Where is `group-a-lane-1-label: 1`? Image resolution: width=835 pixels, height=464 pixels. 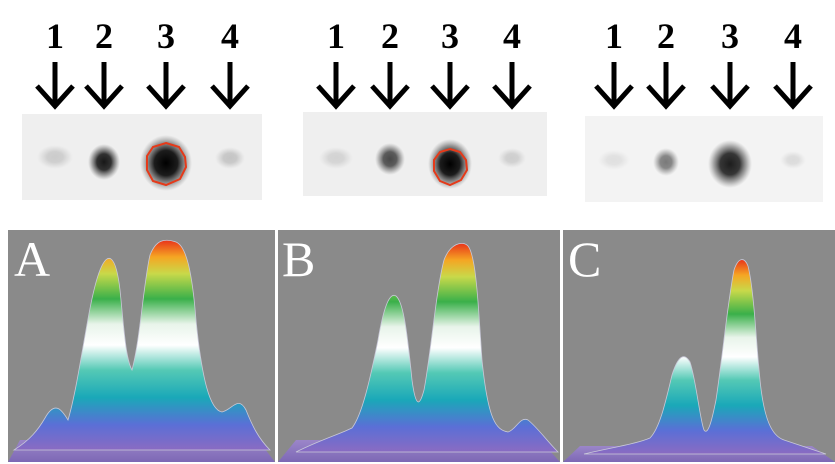
group-a-lane-1-label: 1 is located at coordinates (55, 36).